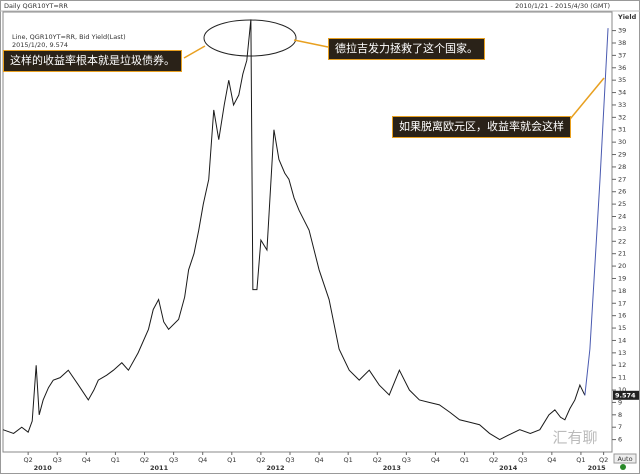 The height and width of the screenshot is (474, 640). Describe the element at coordinates (622, 155) in the screenshot. I see `y-tick-label: 29` at that location.